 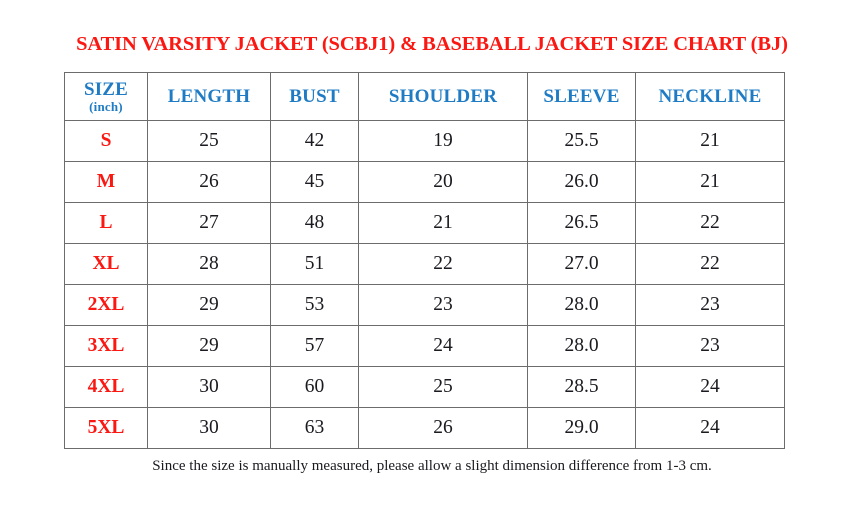 I want to click on column-header-bust: BUST, so click(x=314, y=96).